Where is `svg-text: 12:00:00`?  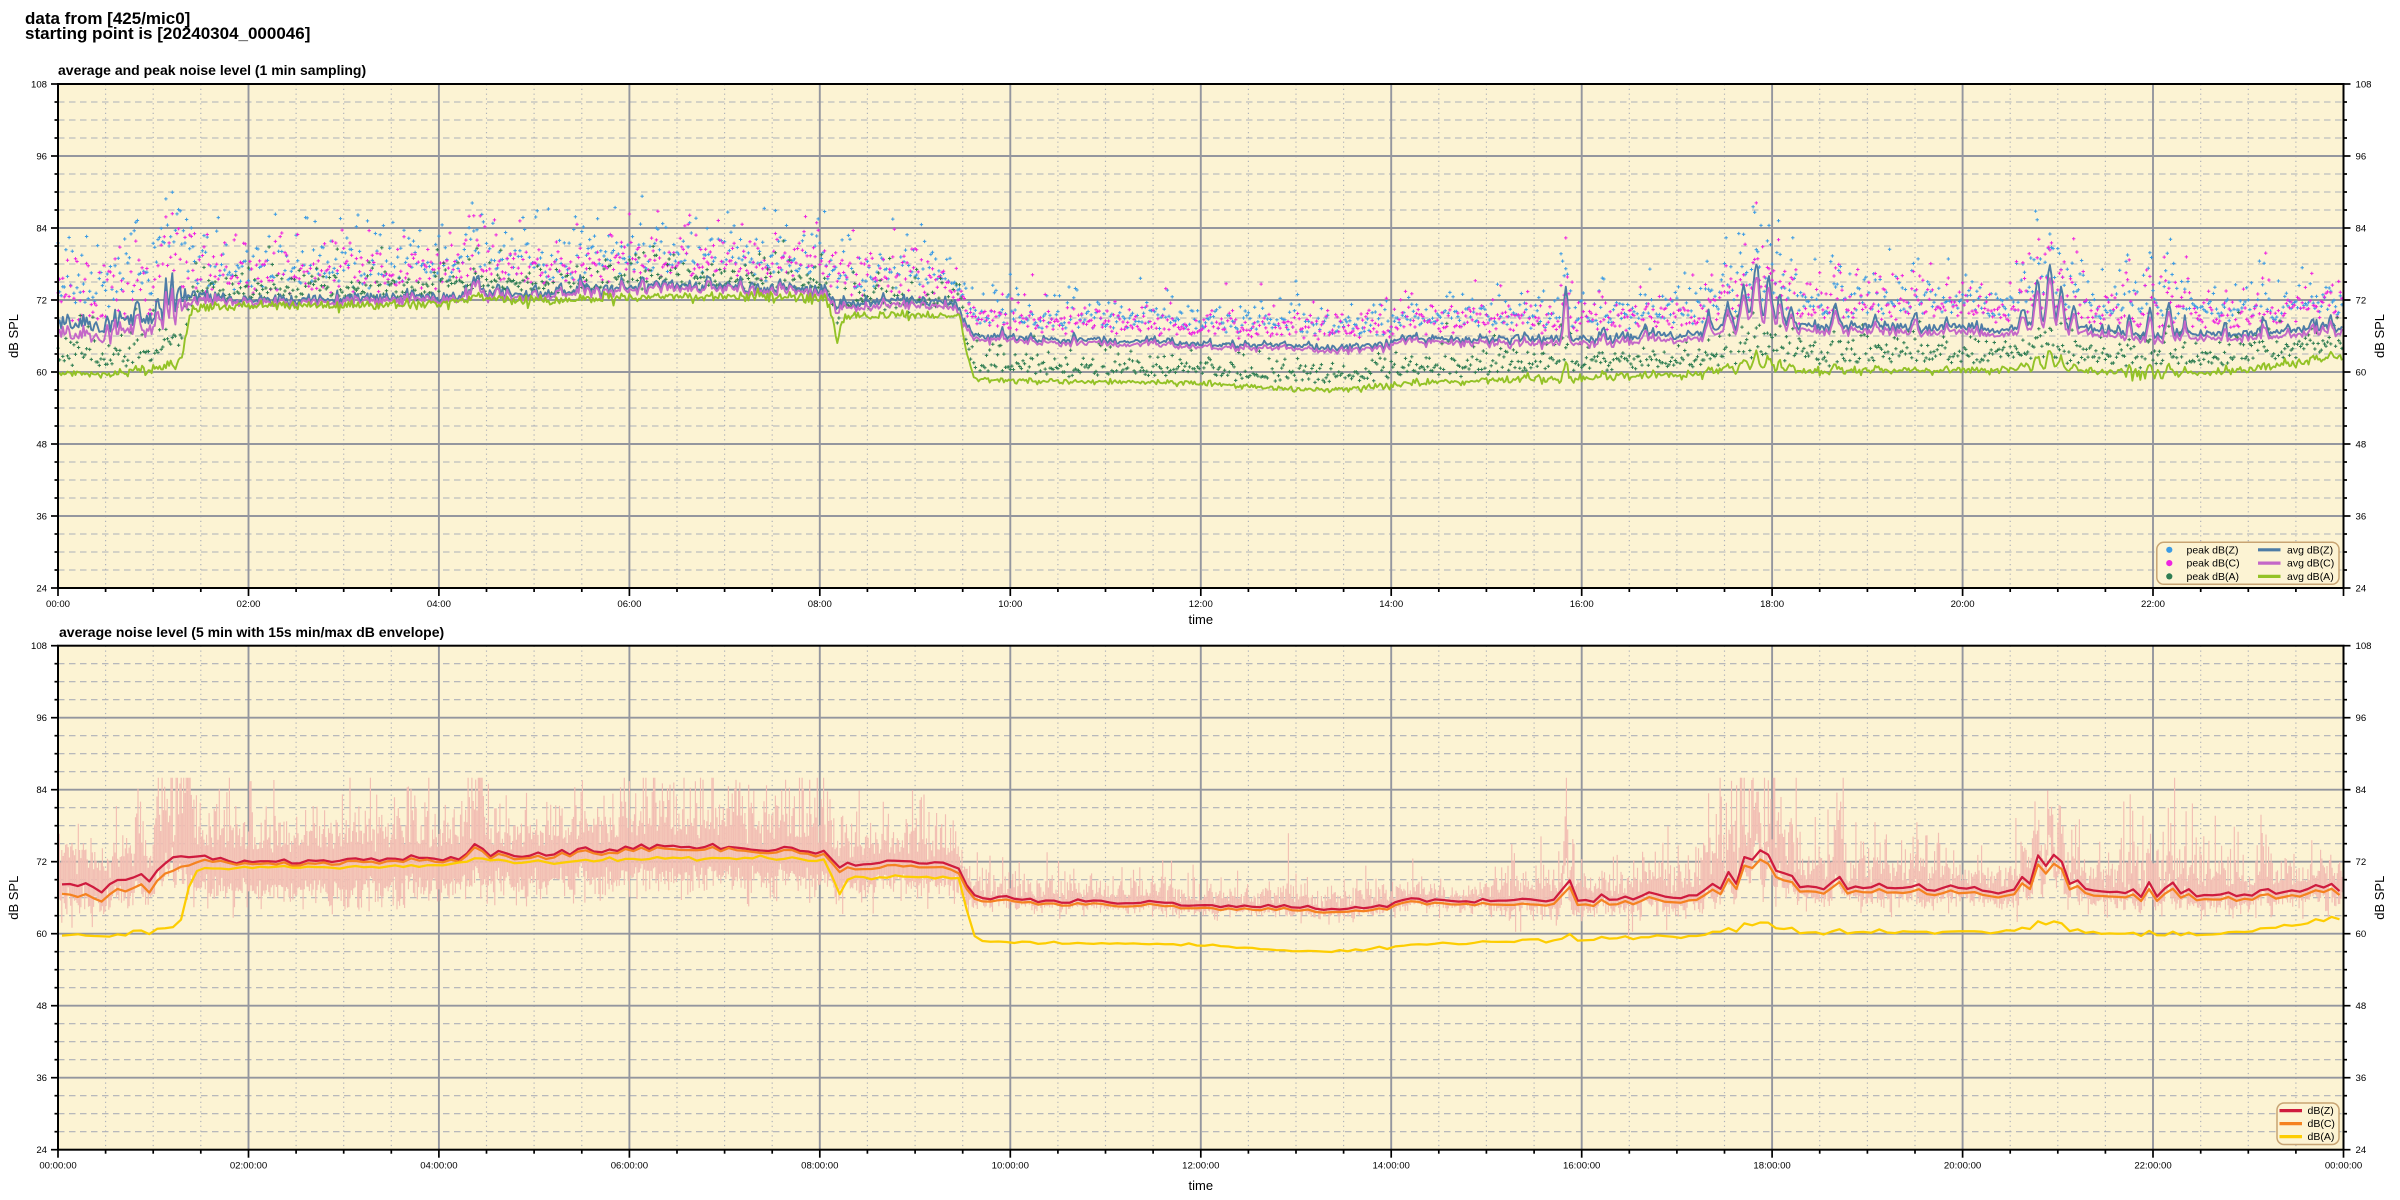
svg-text: 12:00:00 is located at coordinates (1200, 1166).